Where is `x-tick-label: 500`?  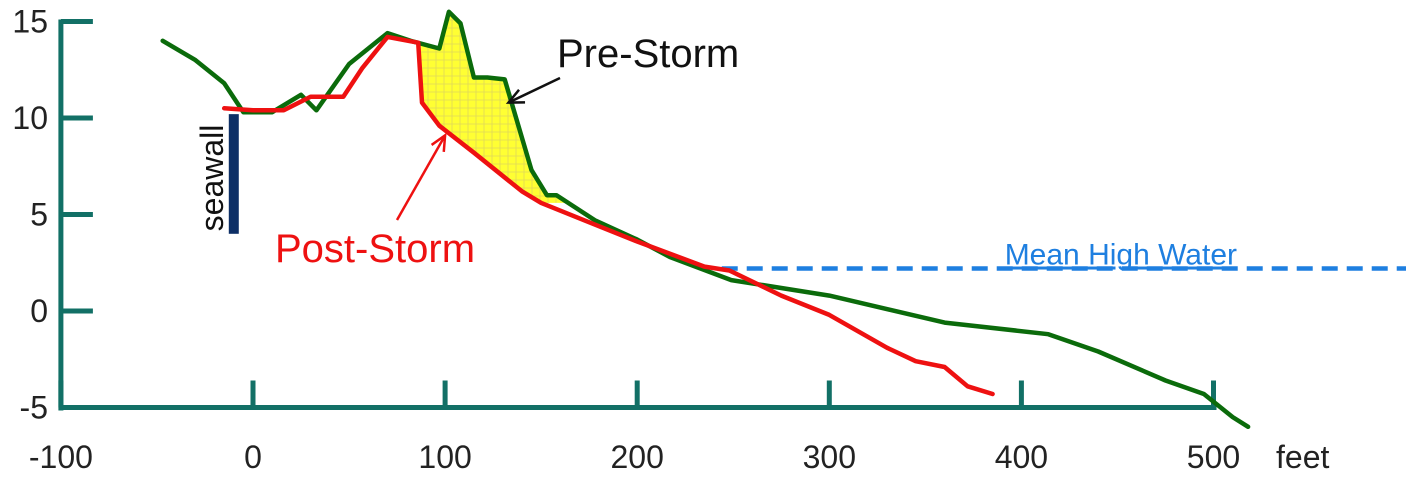 x-tick-label: 500 is located at coordinates (1213, 457).